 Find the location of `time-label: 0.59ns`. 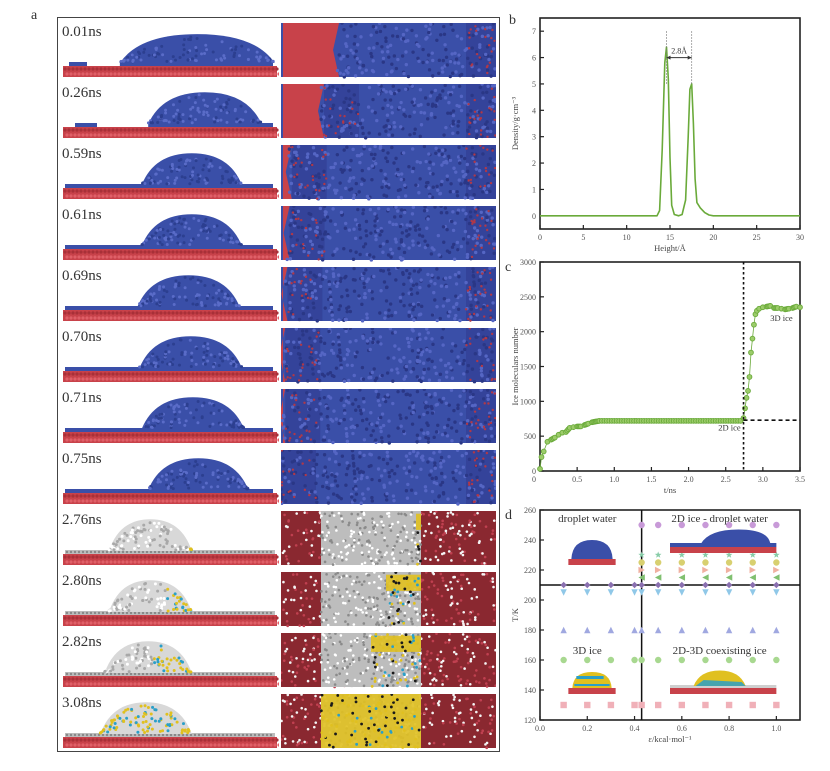

time-label: 0.59ns is located at coordinates (82, 154).